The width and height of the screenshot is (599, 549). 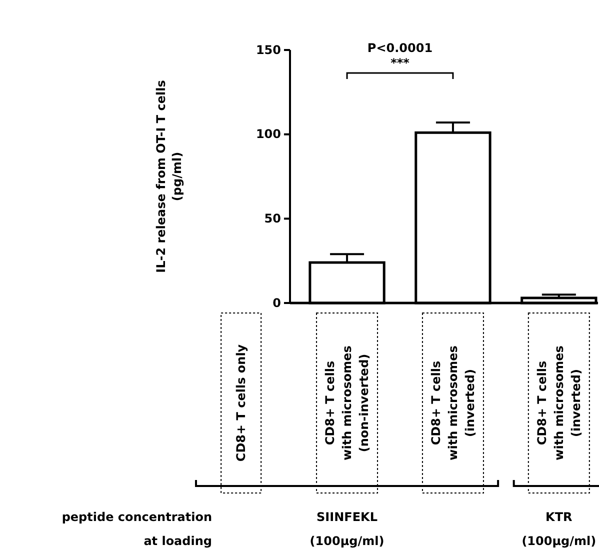 I want to click on x-tick-label: CD8+ T cells with microsomes (non-inverted), so click(x=347, y=403).